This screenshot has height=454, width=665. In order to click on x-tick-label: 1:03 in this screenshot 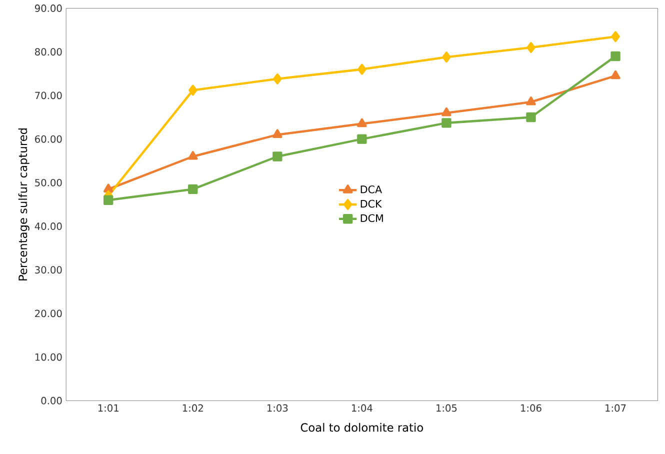, I will do `click(277, 408)`.